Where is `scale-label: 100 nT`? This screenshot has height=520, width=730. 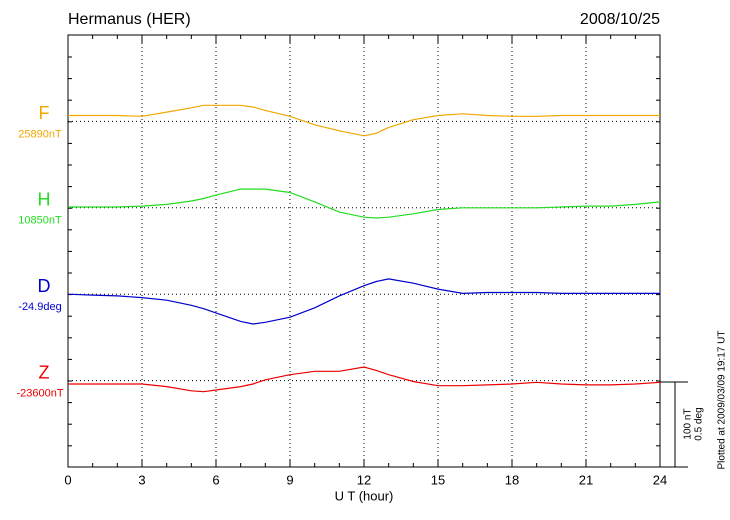
scale-label: 100 nT is located at coordinates (688, 423).